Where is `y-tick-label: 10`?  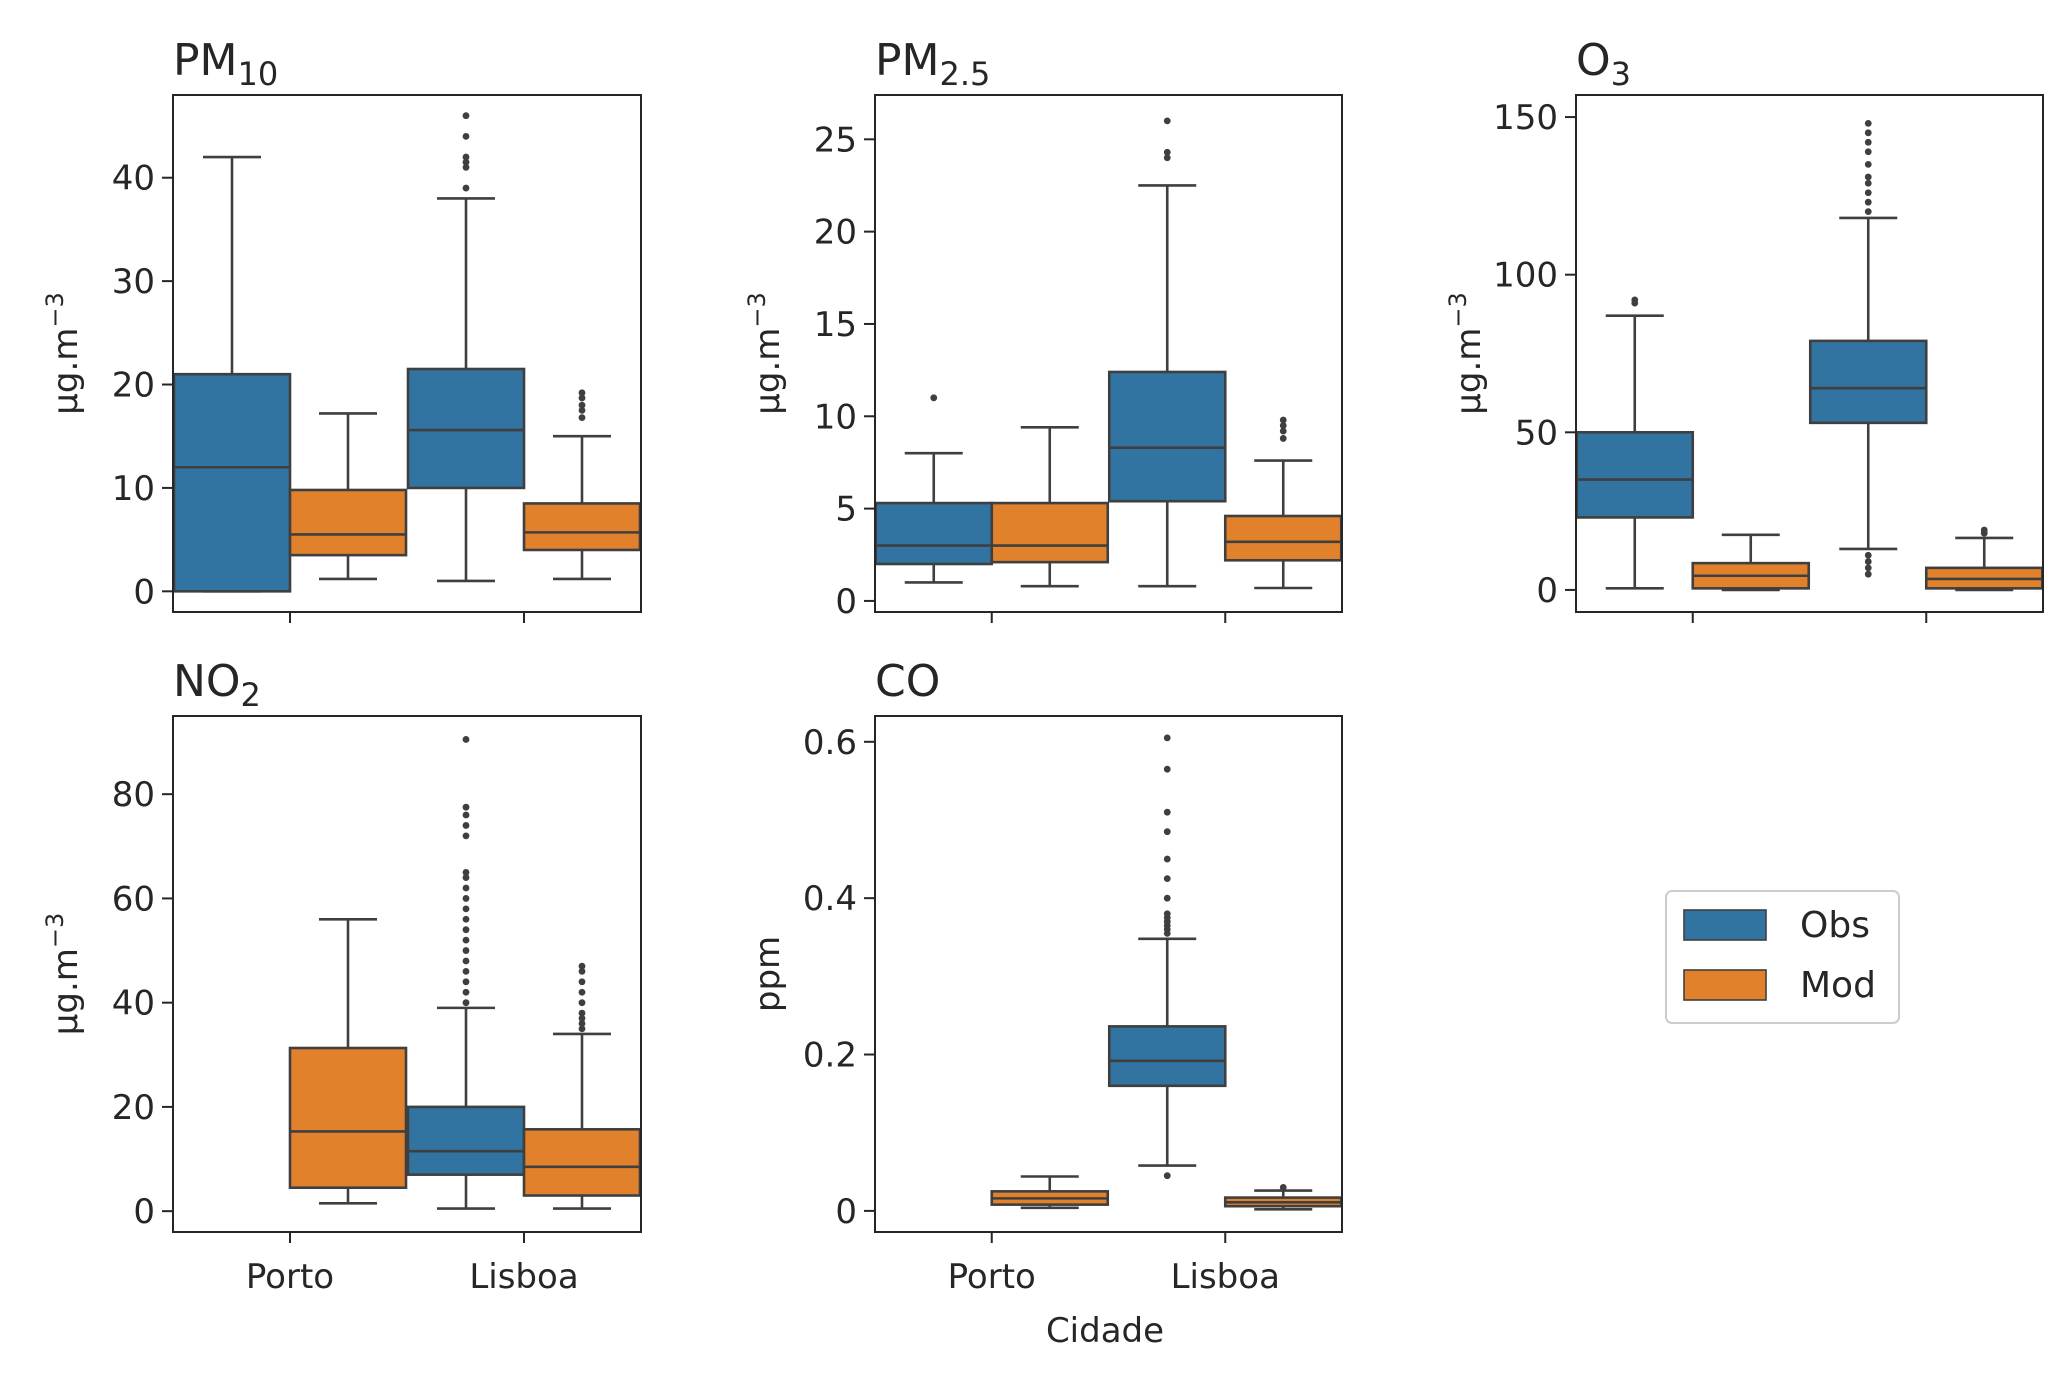
y-tick-label: 10 is located at coordinates (133, 489).